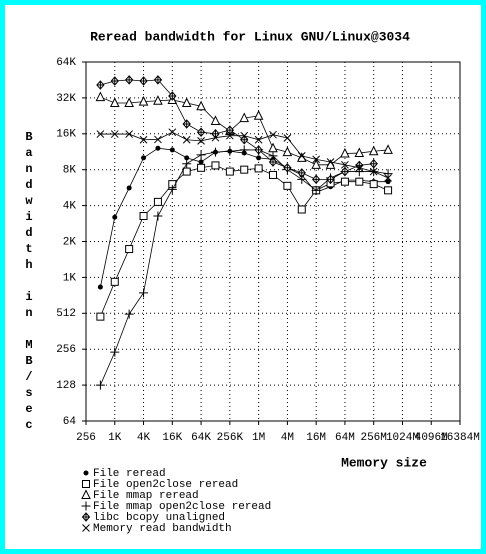 The height and width of the screenshot is (554, 486). I want to click on x-tick-label: 16K, so click(172, 438).